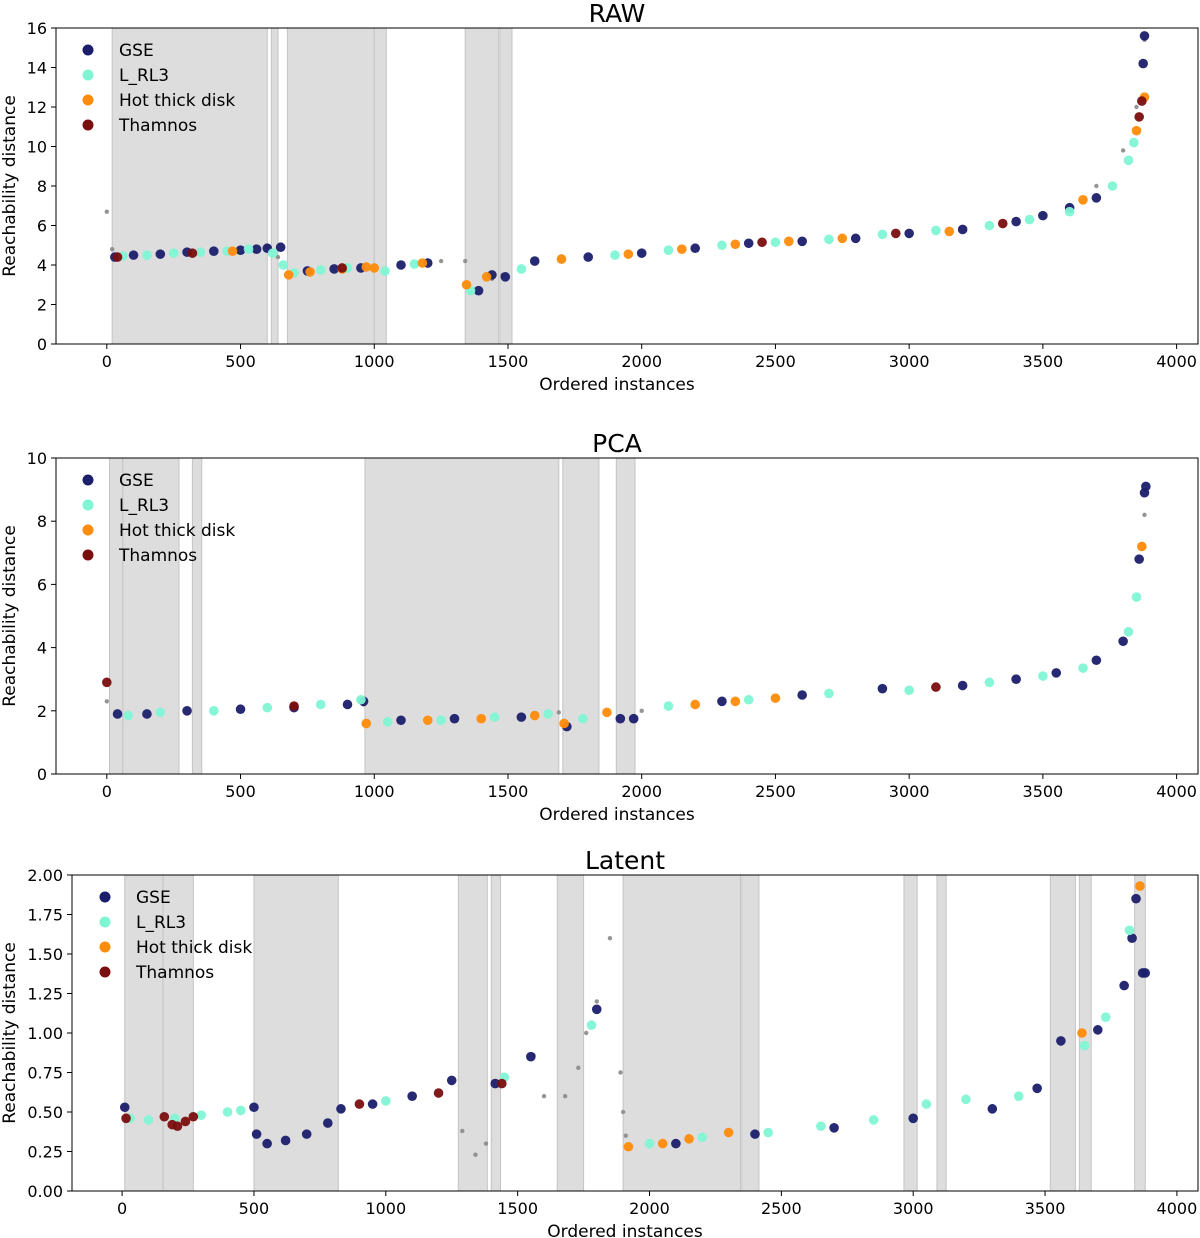  What do you see at coordinates (909, 361) in the screenshot?
I see `x-tick-label: 3000` at bounding box center [909, 361].